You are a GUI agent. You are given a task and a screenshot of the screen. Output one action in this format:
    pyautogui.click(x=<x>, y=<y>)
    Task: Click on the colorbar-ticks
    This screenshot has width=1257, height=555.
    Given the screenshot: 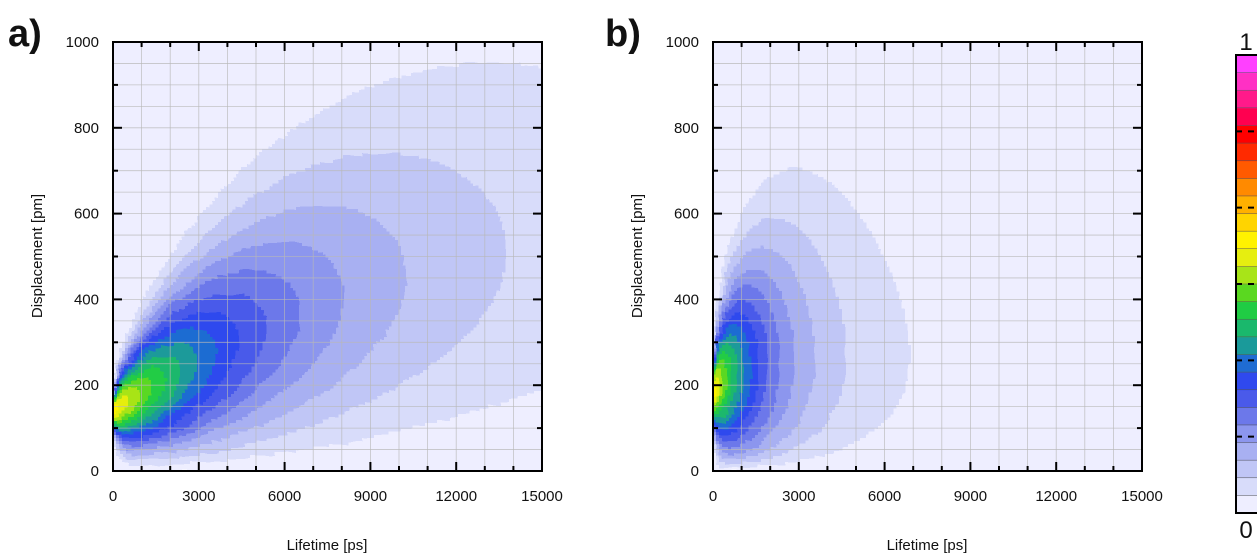 What is the action you would take?
    pyautogui.click(x=1246, y=284)
    